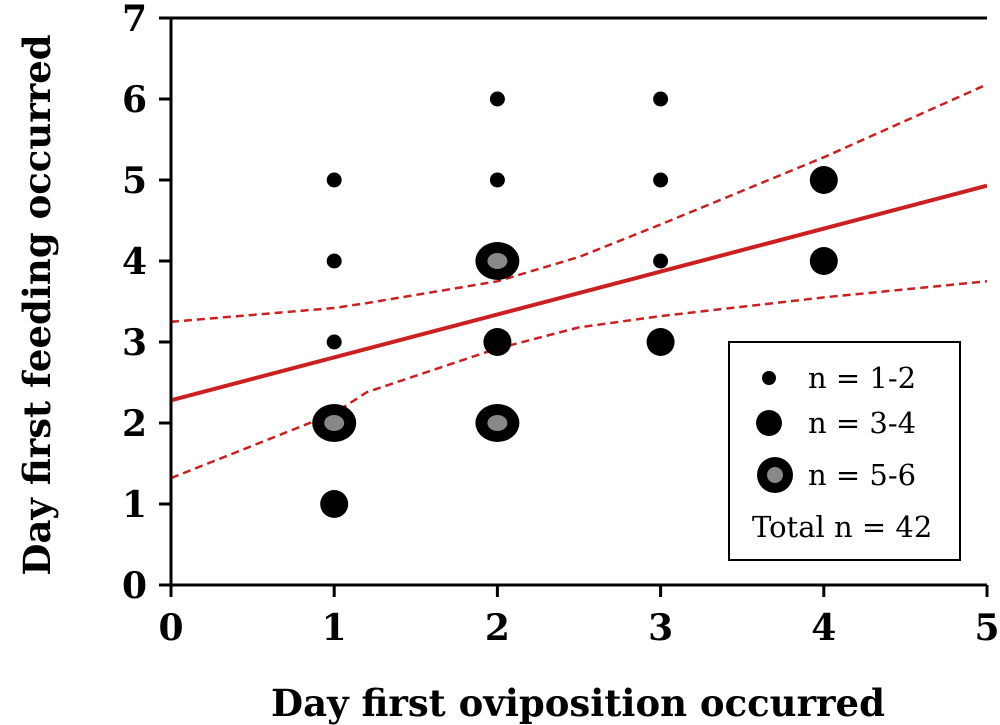 The width and height of the screenshot is (1000, 725). What do you see at coordinates (134, 20) in the screenshot?
I see `y-tick-label: 7` at bounding box center [134, 20].